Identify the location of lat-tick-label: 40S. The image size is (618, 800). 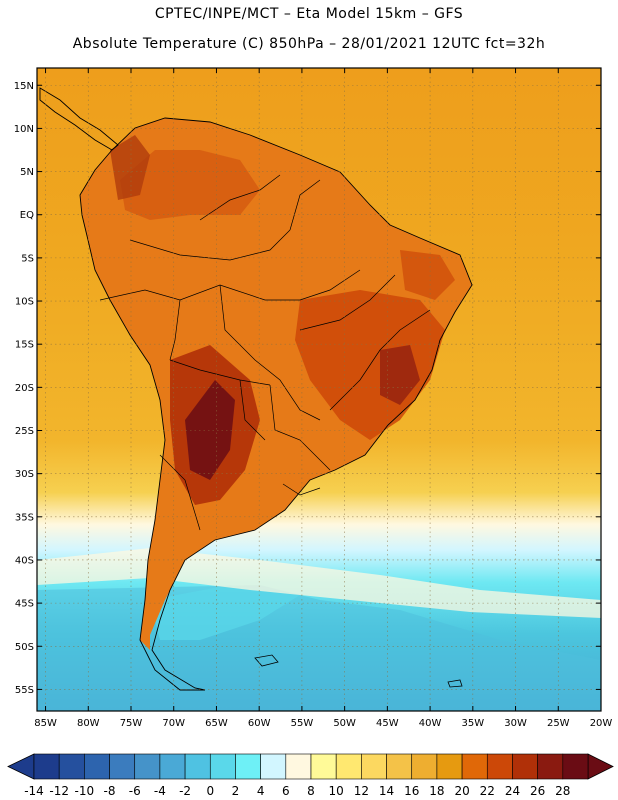
(24, 560).